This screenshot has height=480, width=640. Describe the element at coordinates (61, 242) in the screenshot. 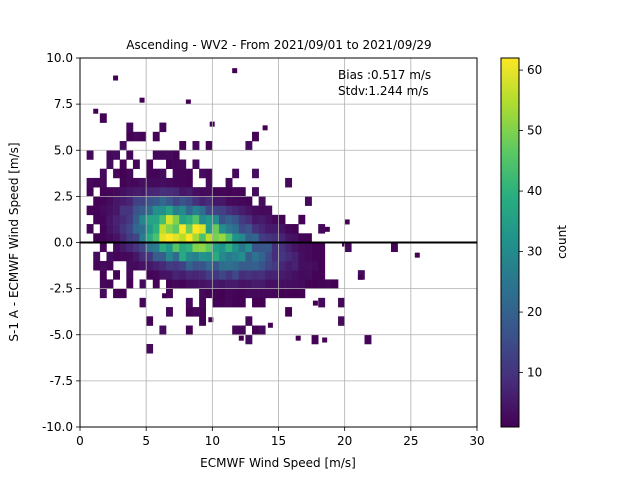

I see `y-axis-ticks: -10.0 -7.5 -5.0 -2.5 0.0 2.5 5.0 7.5 10.0` at that location.